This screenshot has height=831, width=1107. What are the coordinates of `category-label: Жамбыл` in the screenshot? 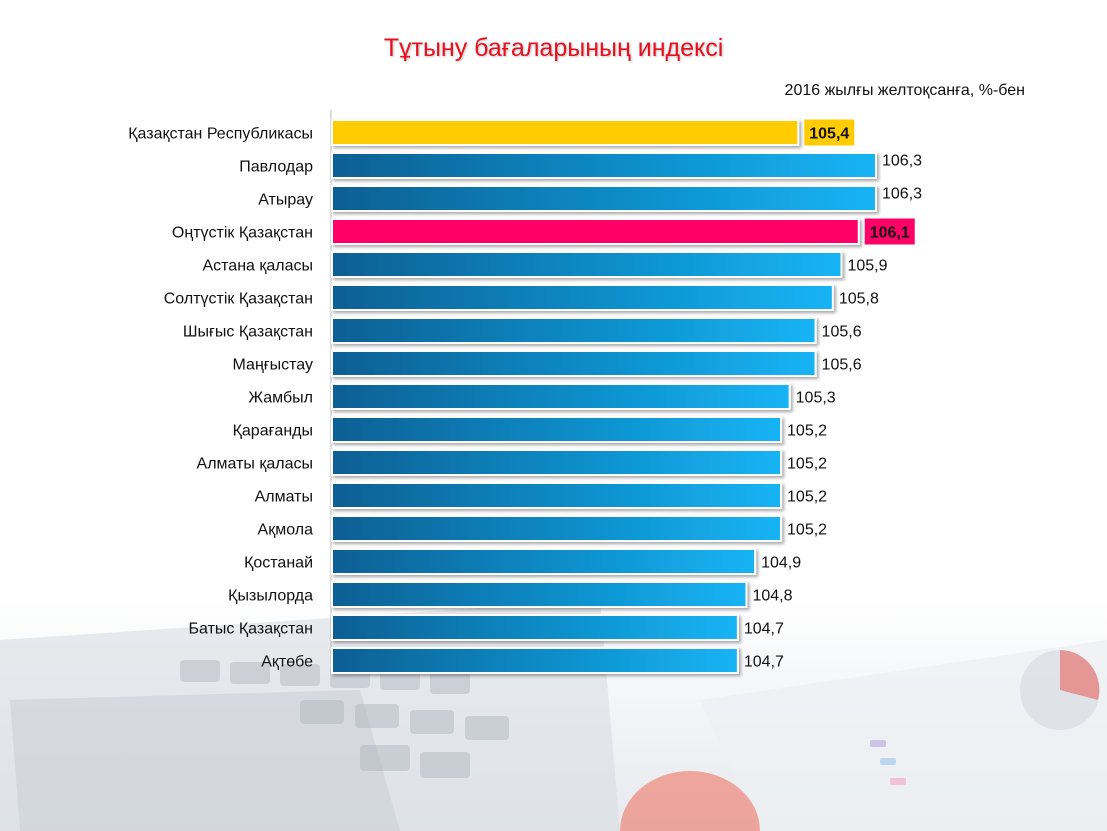 It's located at (280, 398).